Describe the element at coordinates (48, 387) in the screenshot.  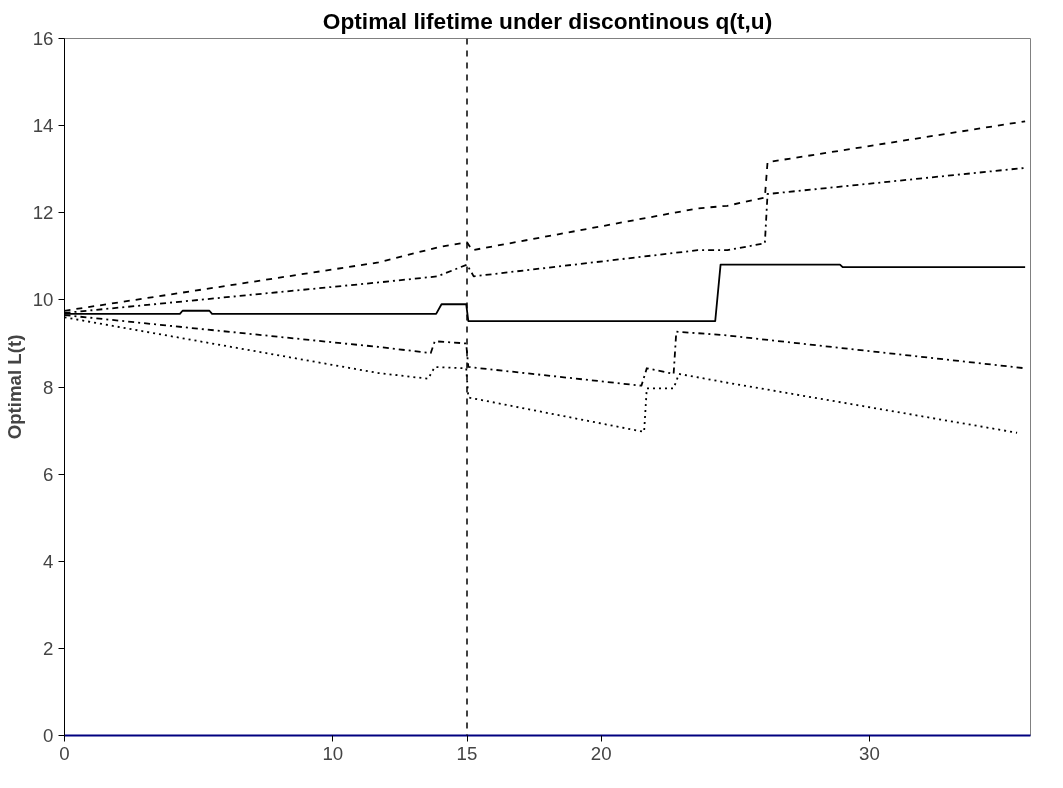
I see `y-tick-label: 8` at that location.